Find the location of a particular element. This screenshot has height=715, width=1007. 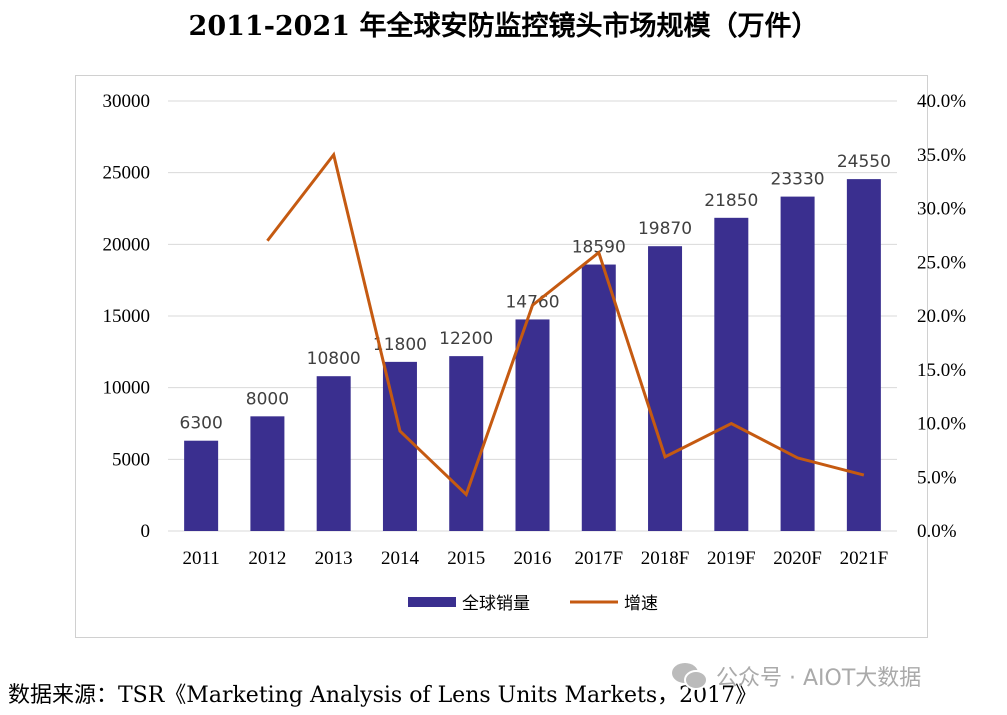

x-tick-label: 2013 is located at coordinates (334, 558).